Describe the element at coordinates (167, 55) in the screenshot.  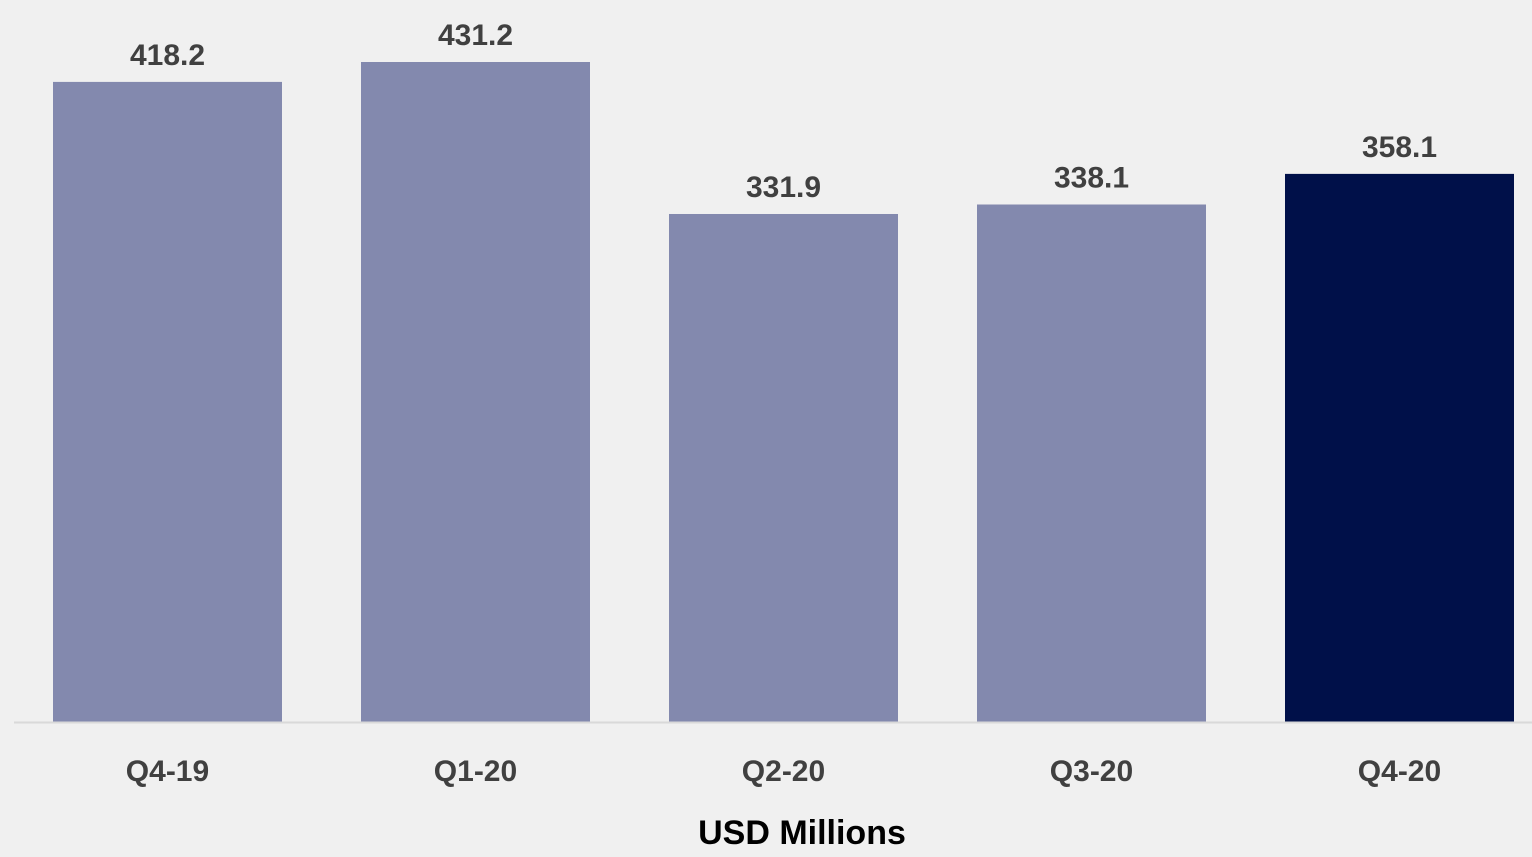
I see `data-label-q4-19: 418.2` at that location.